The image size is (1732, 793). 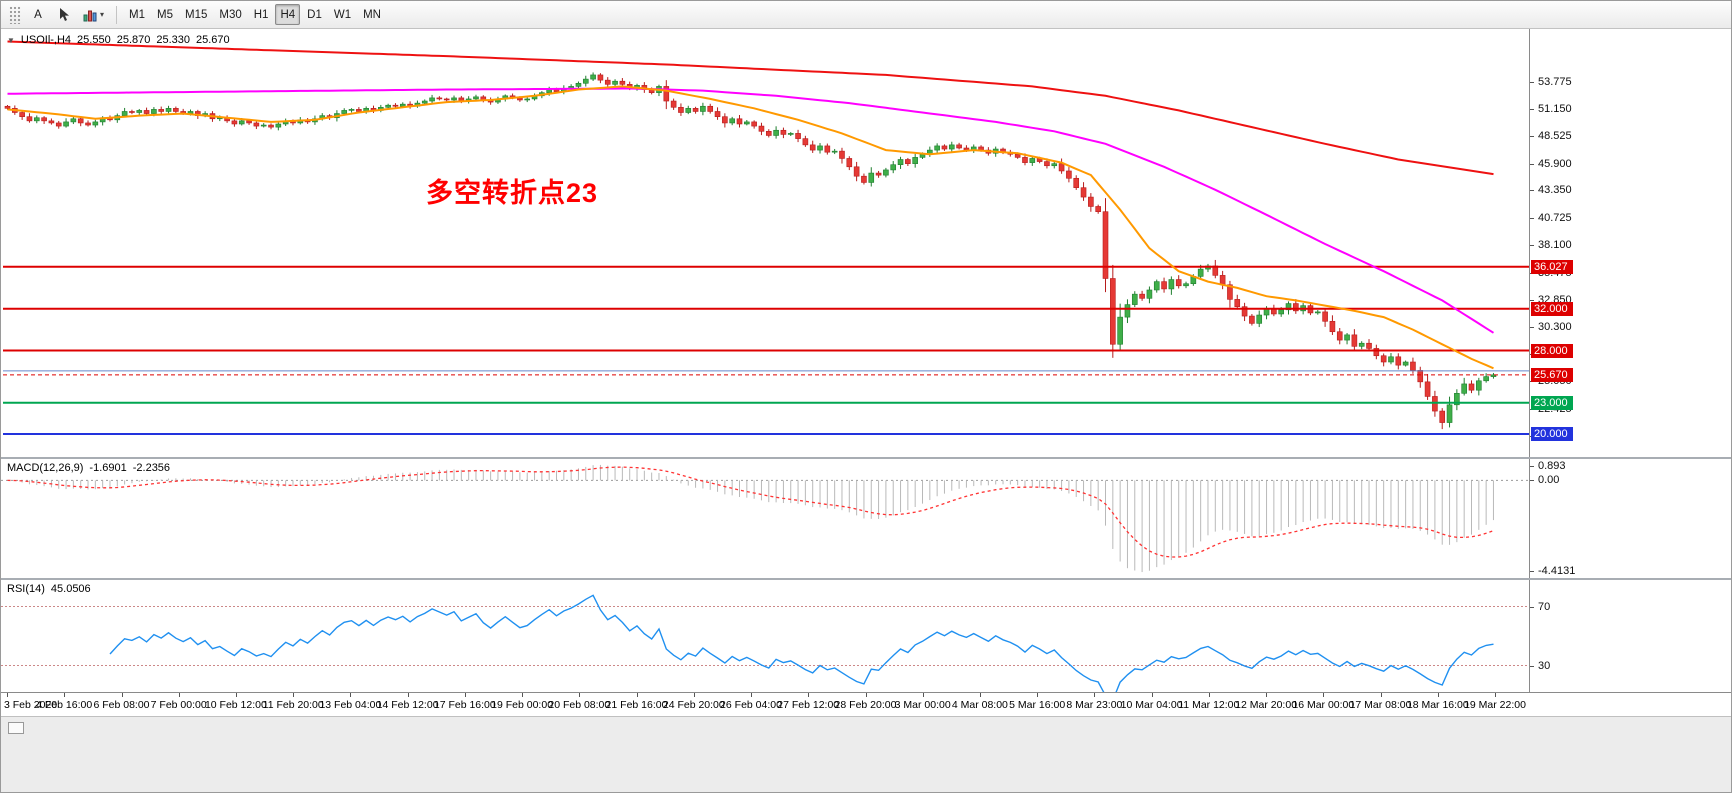 What do you see at coordinates (342, 14) in the screenshot?
I see `timeframe-button-w1: W1` at bounding box center [342, 14].